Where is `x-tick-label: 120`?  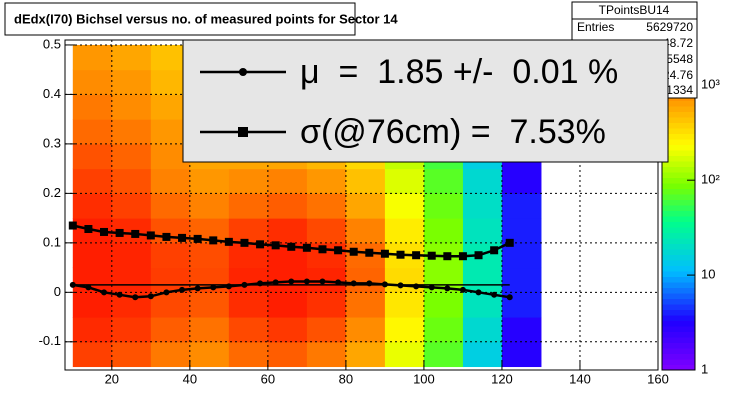
x-tick-label: 120 is located at coordinates (502, 378).